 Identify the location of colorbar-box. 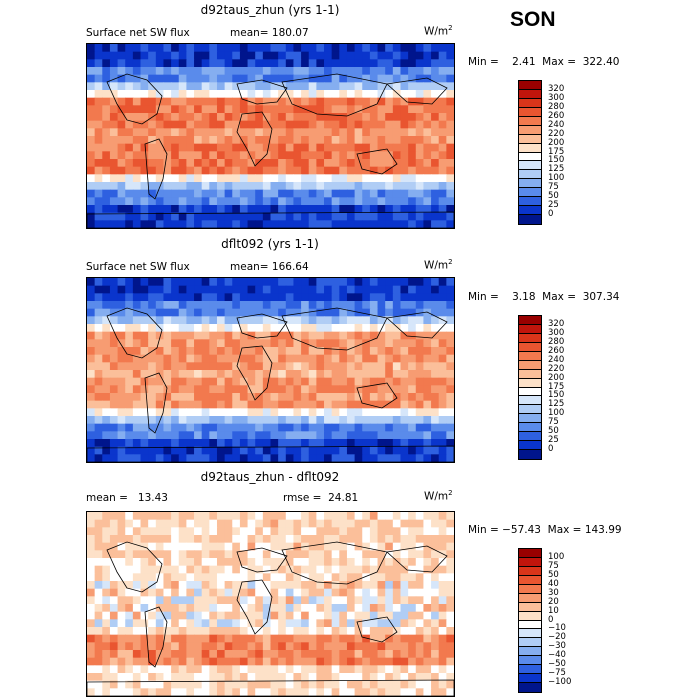
(530, 428).